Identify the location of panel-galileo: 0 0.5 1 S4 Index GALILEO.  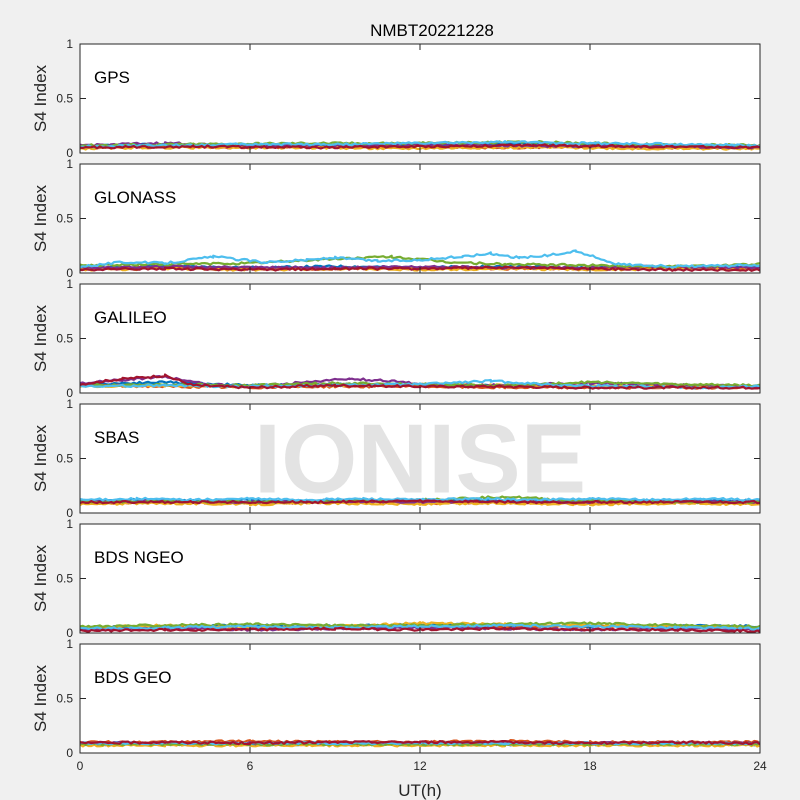
(396, 338).